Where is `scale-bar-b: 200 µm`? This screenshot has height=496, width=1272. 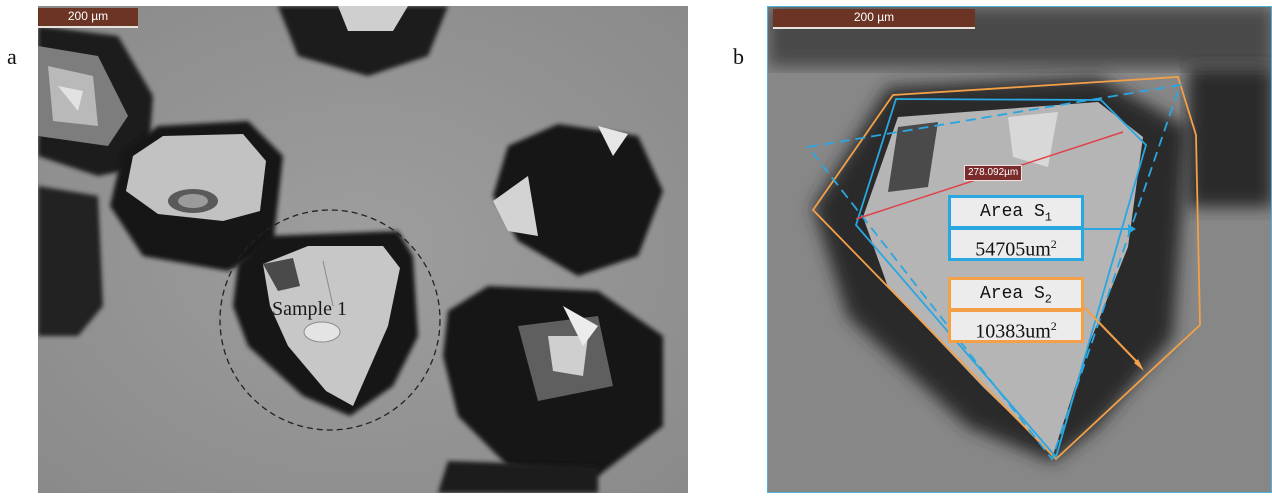 scale-bar-b: 200 µm is located at coordinates (874, 19).